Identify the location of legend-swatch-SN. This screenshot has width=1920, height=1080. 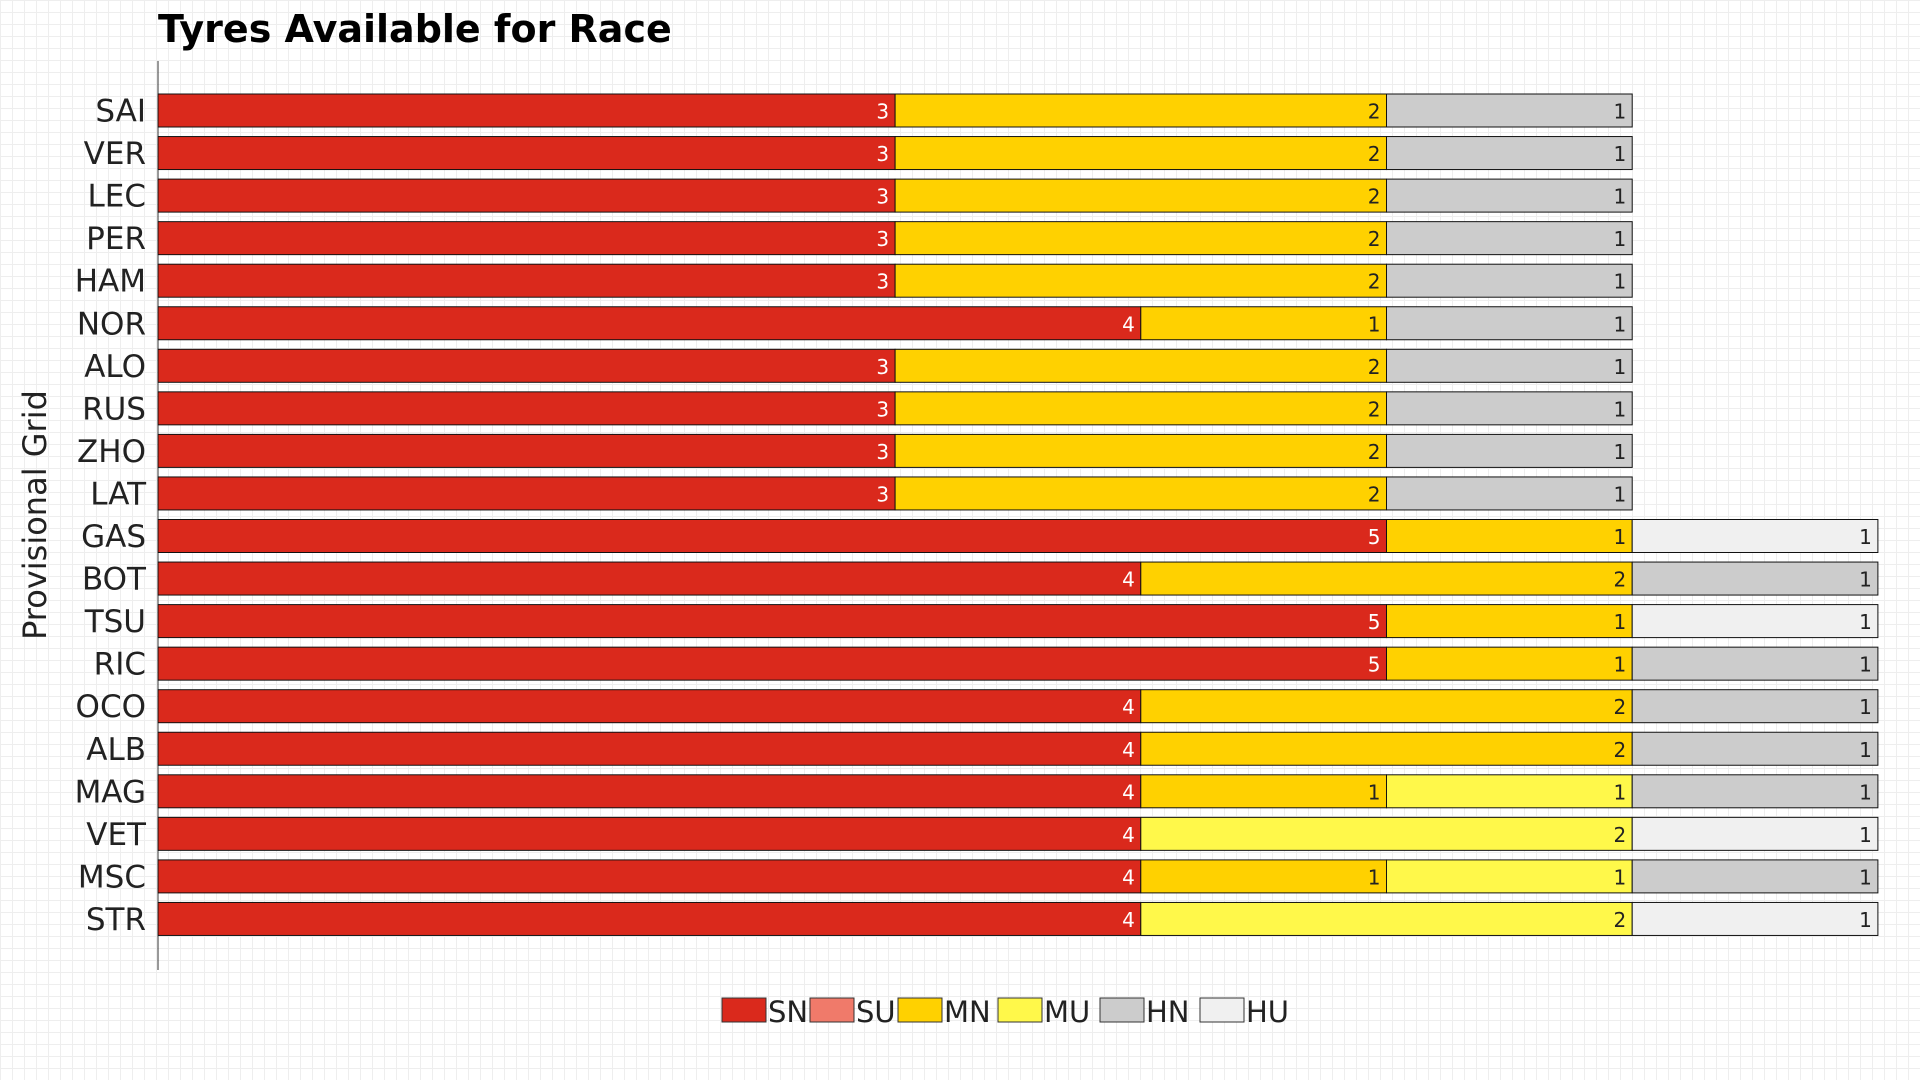
(744, 1010).